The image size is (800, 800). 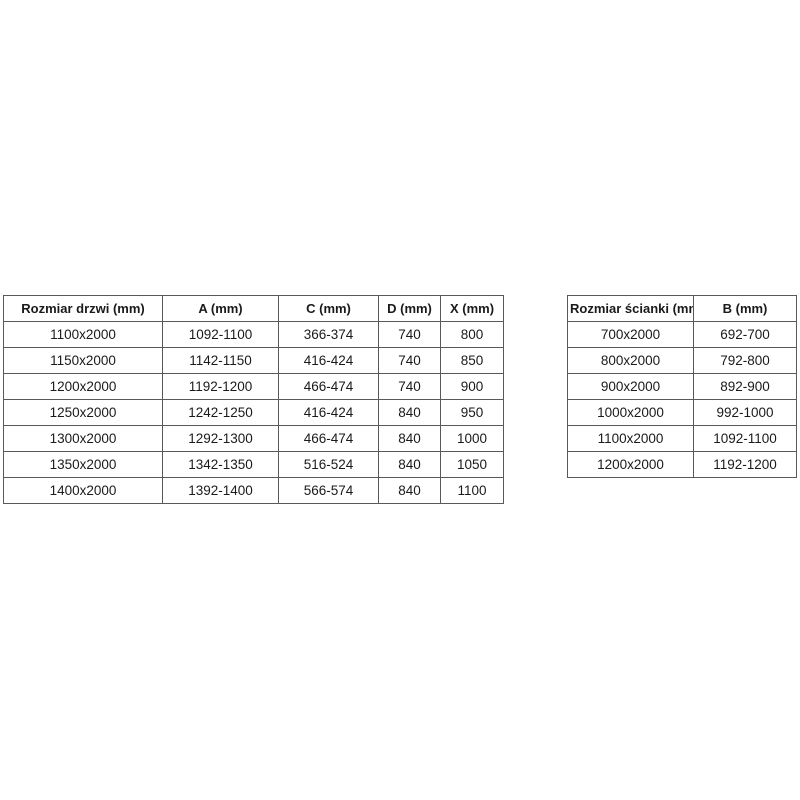 I want to click on table-cell: 900x2000, so click(x=630, y=386).